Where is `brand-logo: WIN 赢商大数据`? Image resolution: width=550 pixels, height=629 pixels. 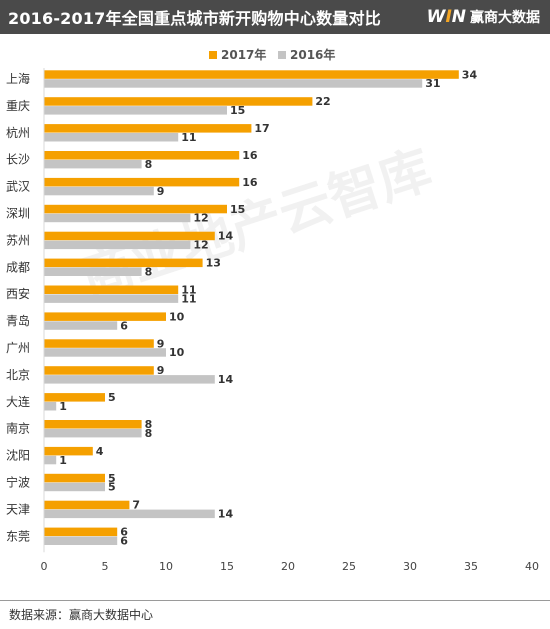
brand-logo: WIN 赢商大数据 is located at coordinates (483, 17).